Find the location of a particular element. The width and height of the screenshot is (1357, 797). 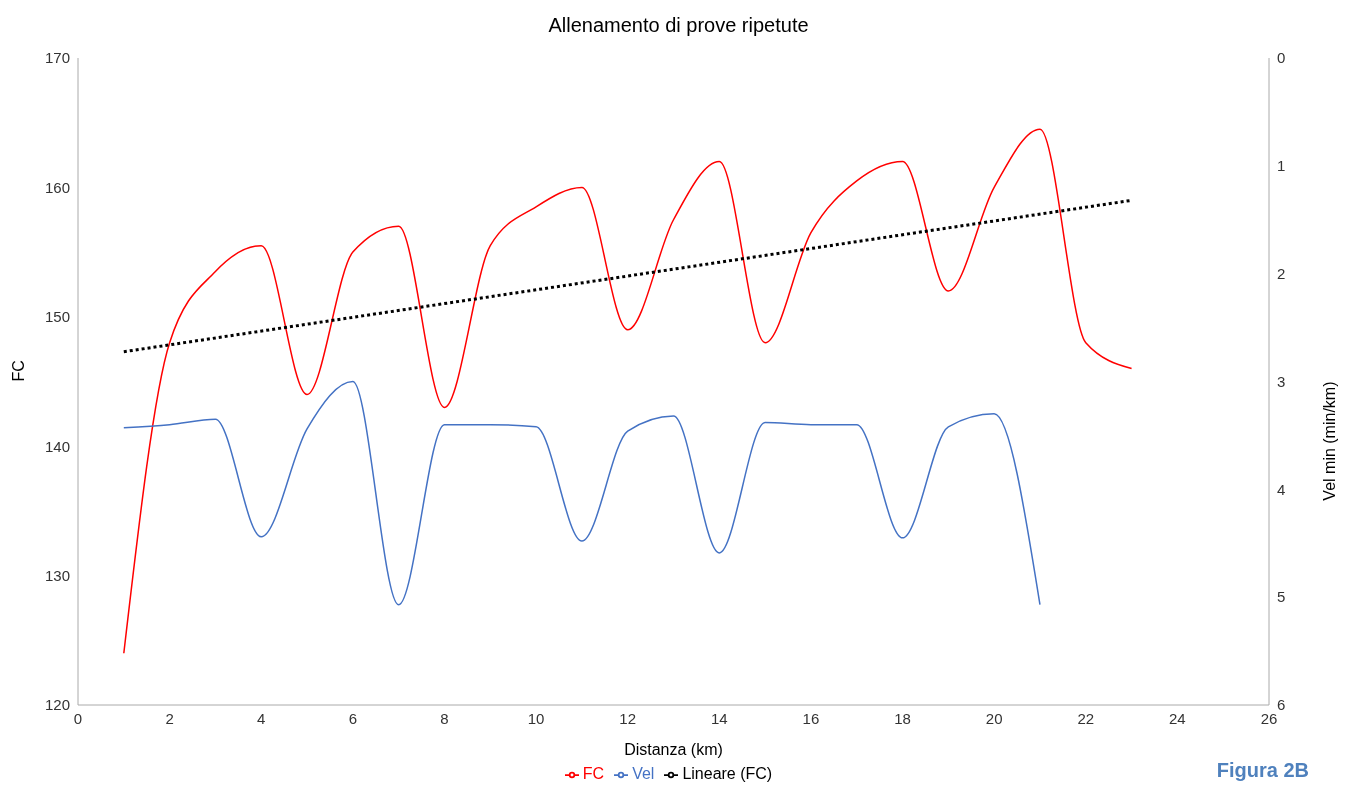

x-tick-label: 26 is located at coordinates (1269, 718).